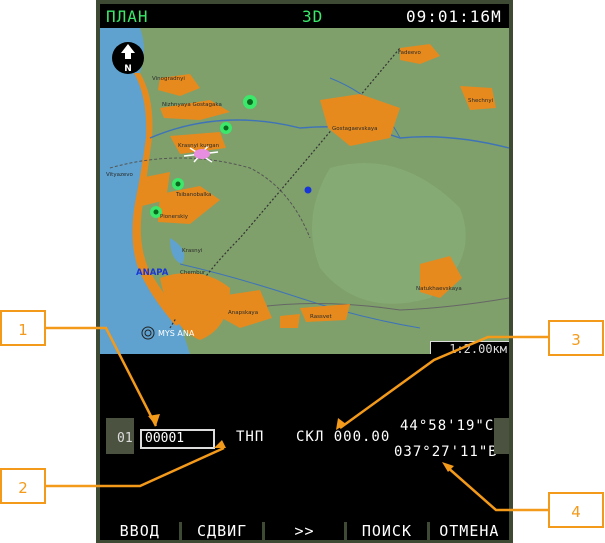  Describe the element at coordinates (119, 175) in the screenshot. I see `town-label: Vityazevo` at that location.